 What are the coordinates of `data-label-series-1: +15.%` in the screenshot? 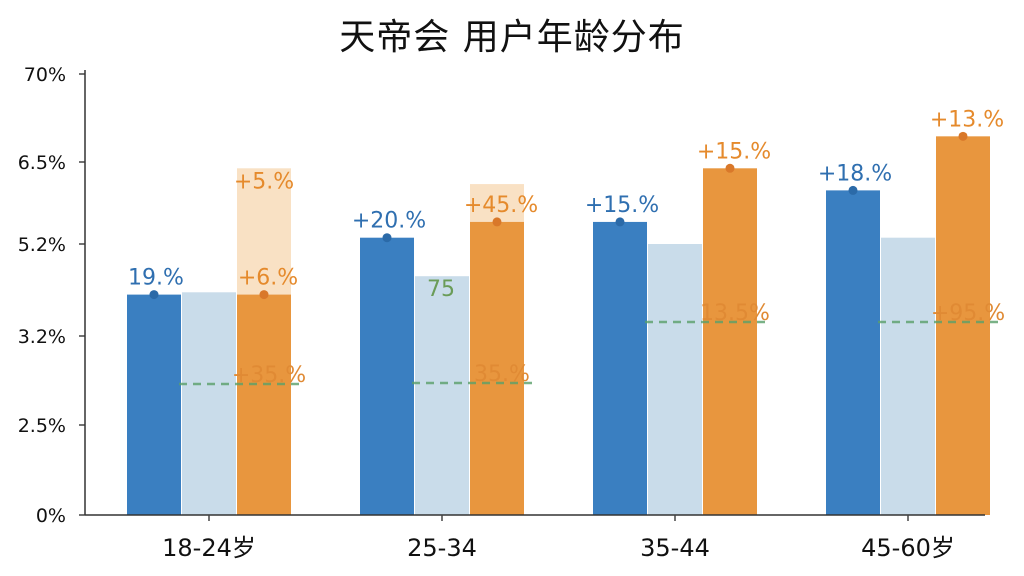 It's located at (622, 205).